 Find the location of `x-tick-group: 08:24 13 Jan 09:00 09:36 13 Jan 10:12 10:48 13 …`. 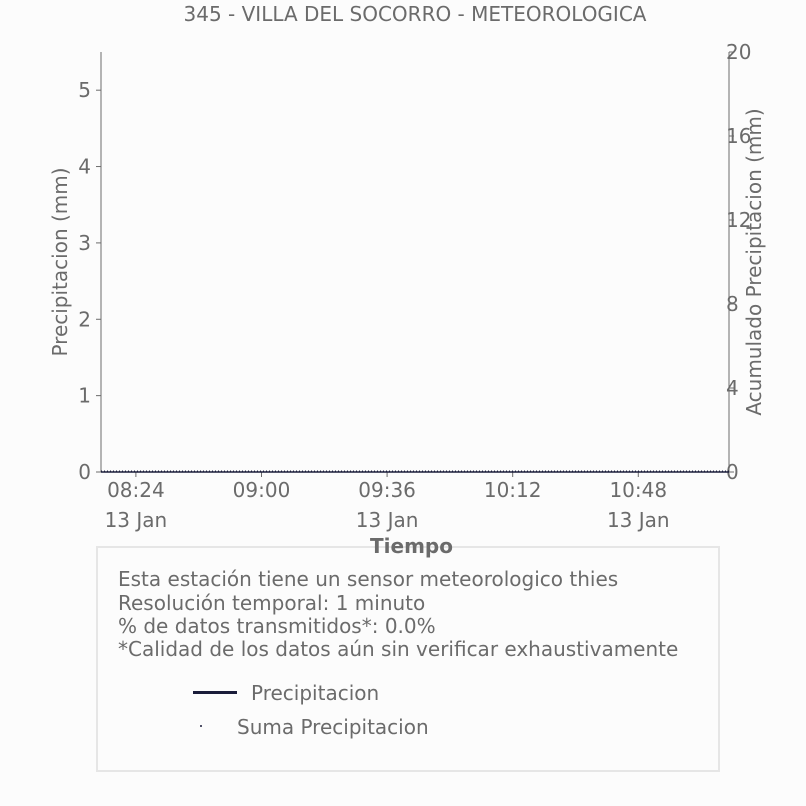

x-tick-group: 08:24 13 Jan 09:00 09:36 13 Jan 10:12 10:48 13 … is located at coordinates (387, 502).